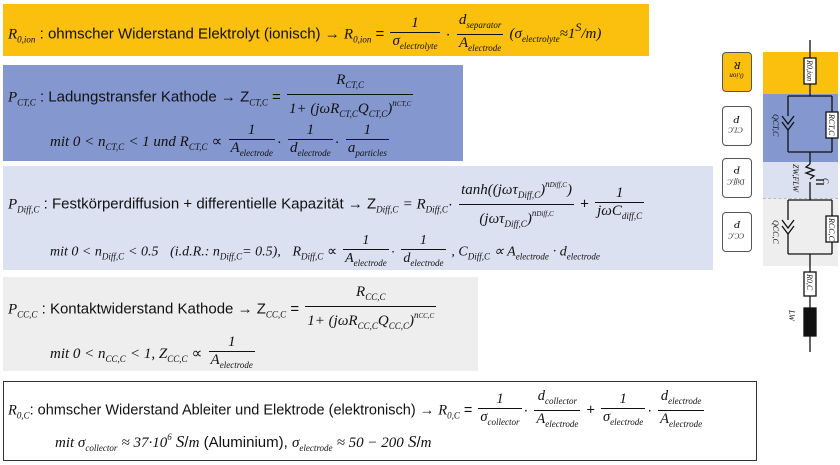  What do you see at coordinates (152, 352) in the screenshot?
I see `pcc-line2: mit 0 < nCC,C < 1, ZCC,C ∝ 1 Aelectrode` at bounding box center [152, 352].